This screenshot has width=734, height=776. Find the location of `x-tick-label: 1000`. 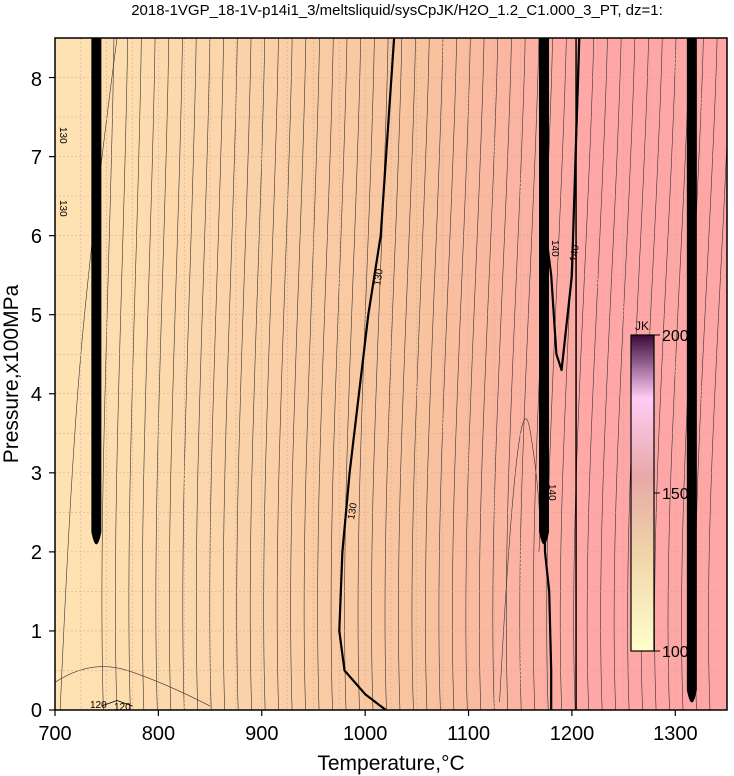

x-tick-label: 1000 is located at coordinates (365, 734).